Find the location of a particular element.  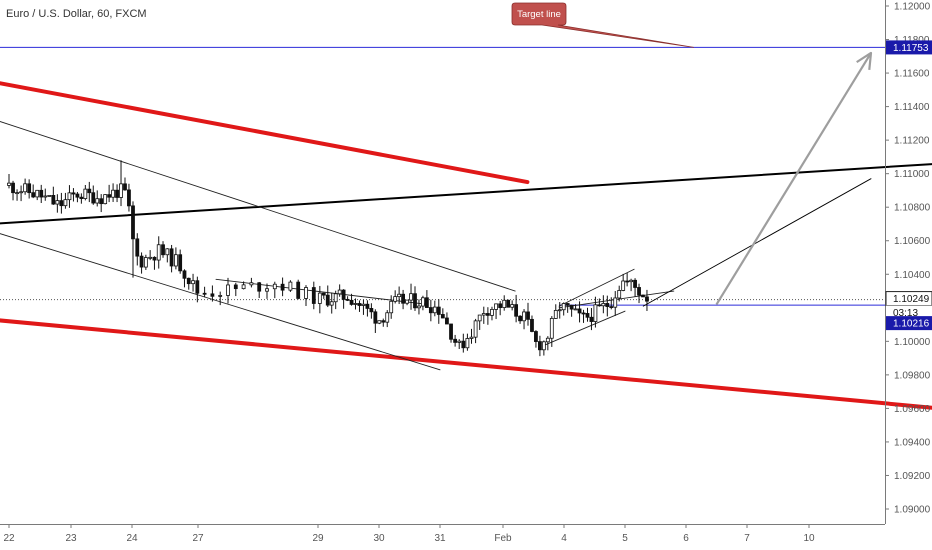

time-axis: 22 23 24 27 29 30 31 Feb 4 5 6 7 10 is located at coordinates (442, 534).